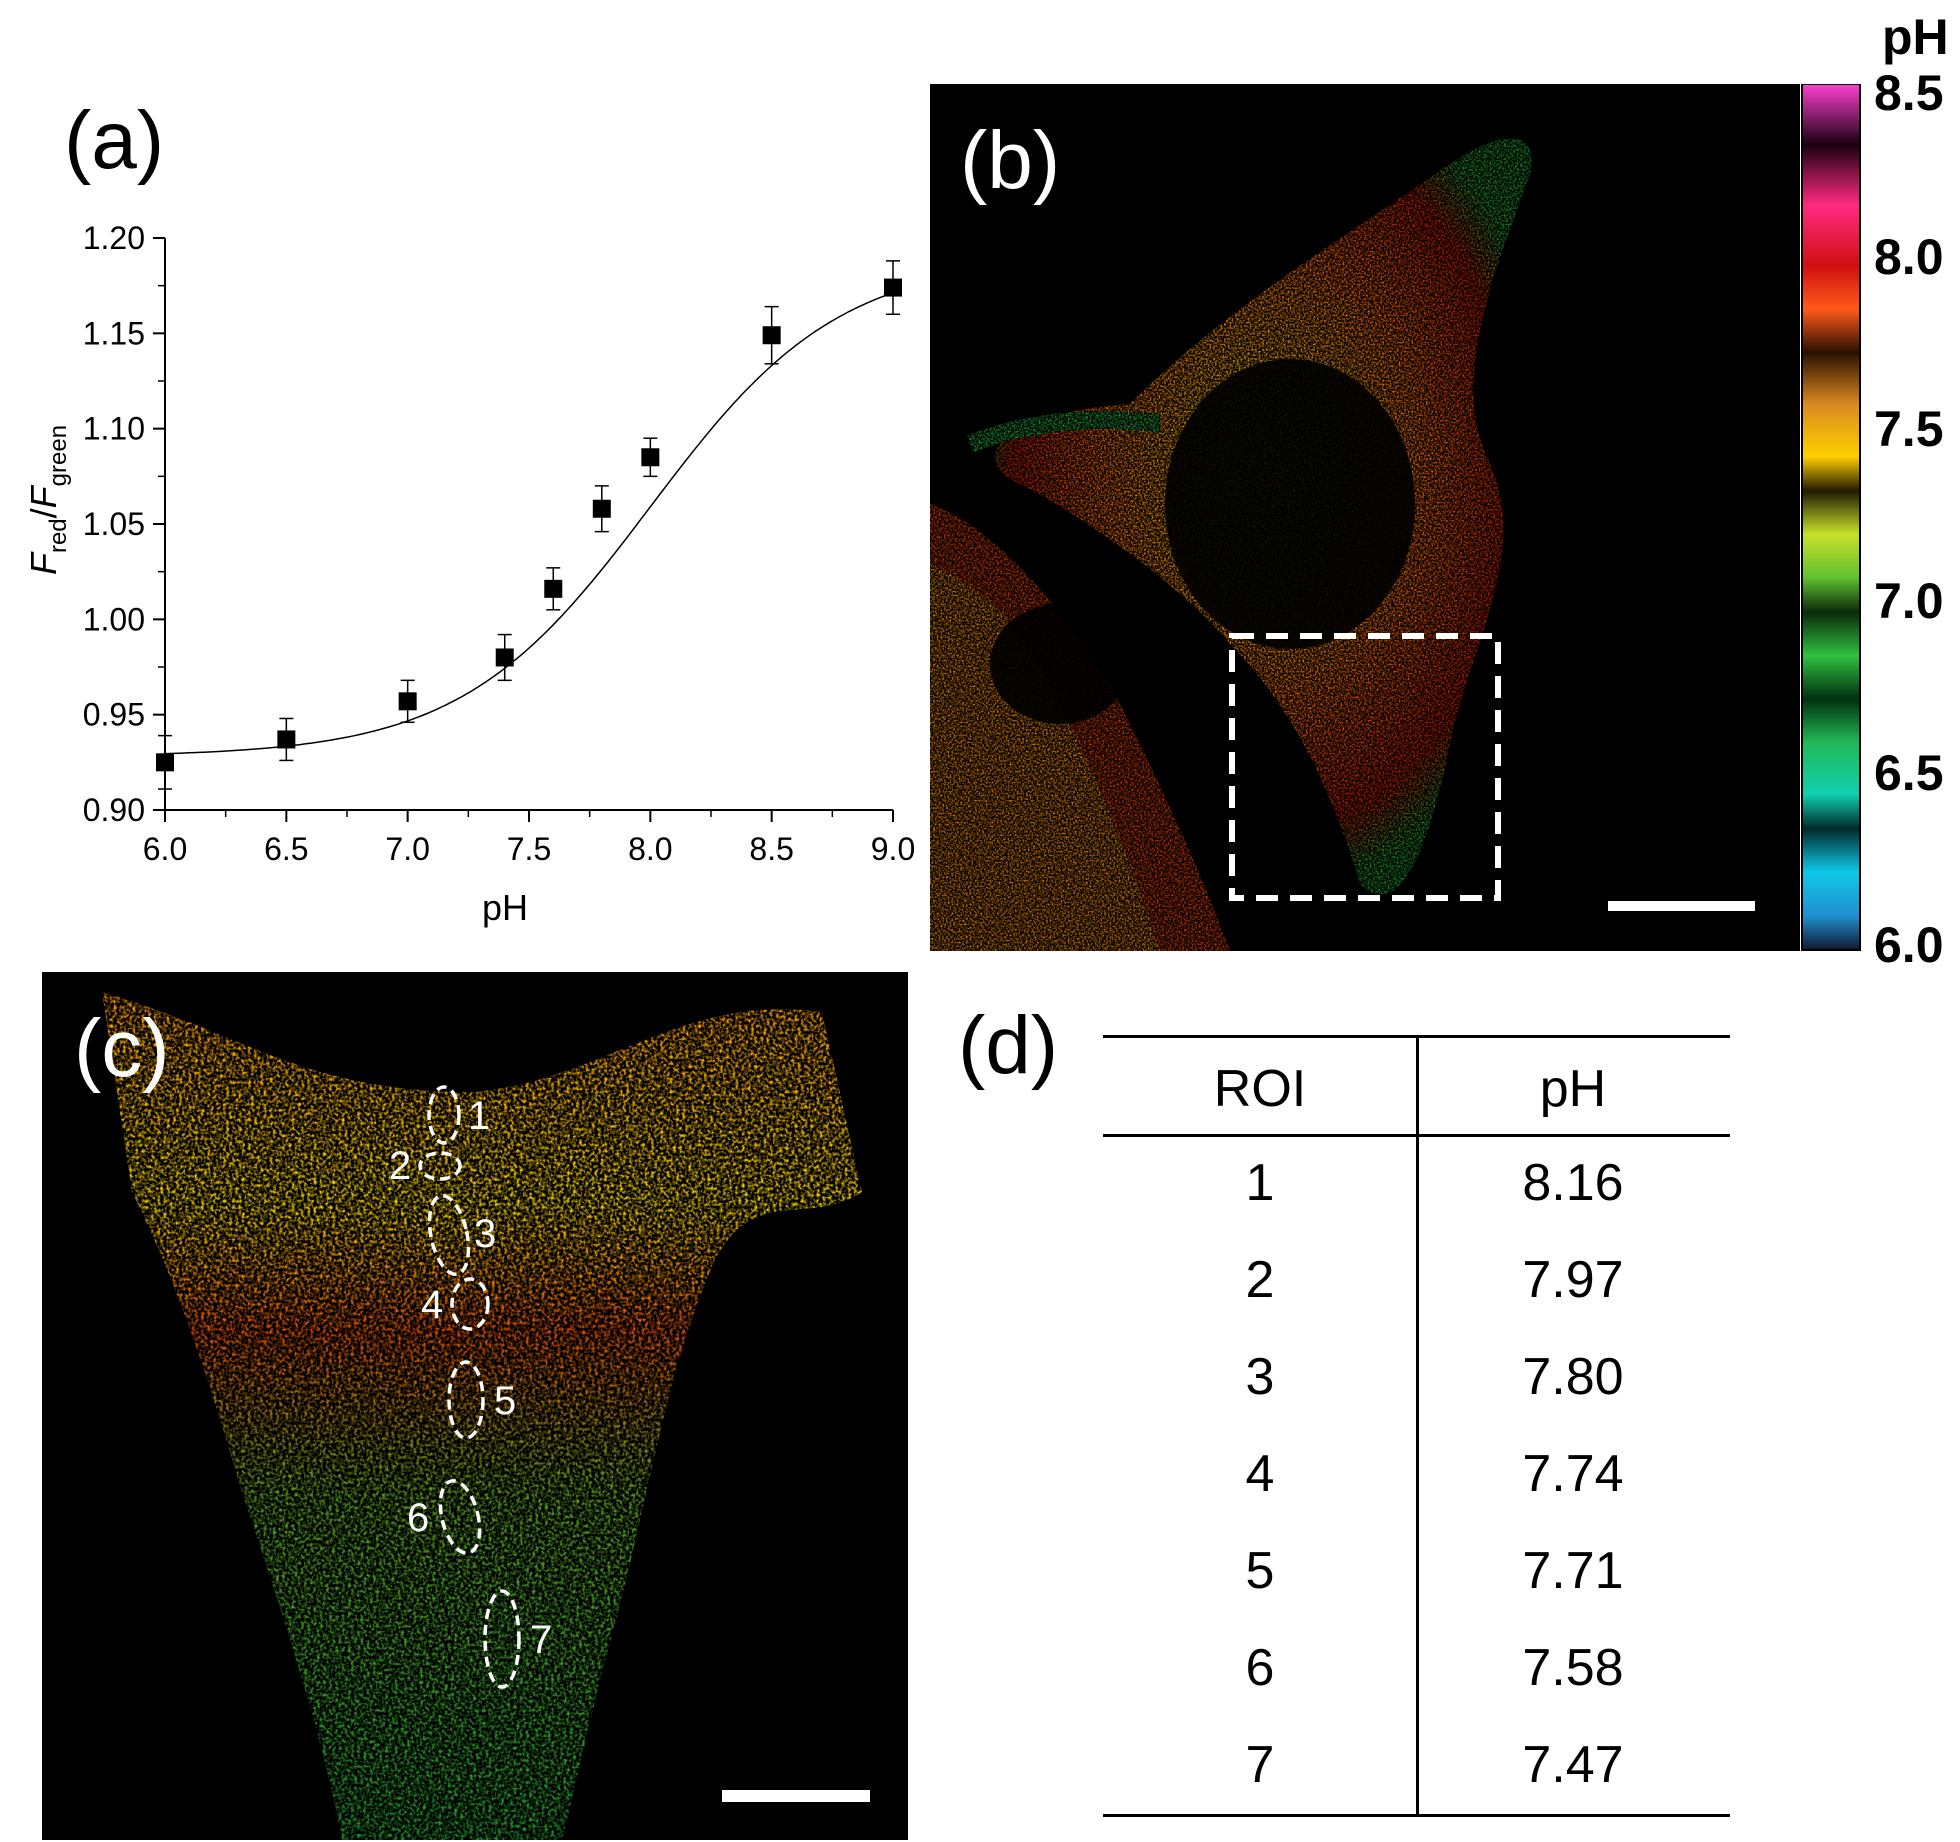  I want to click on nucleus-b, so click(1290, 504).